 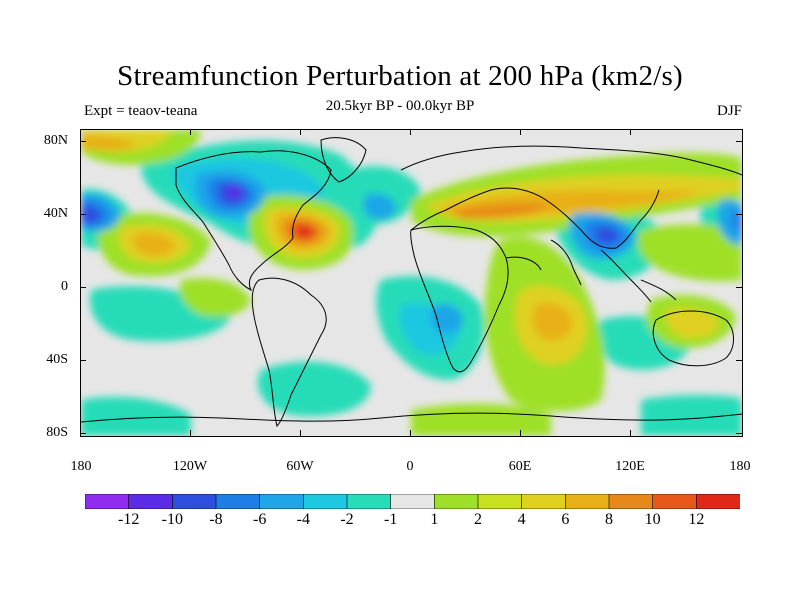 What do you see at coordinates (259, 519) in the screenshot?
I see `colorbar-label: -6` at bounding box center [259, 519].